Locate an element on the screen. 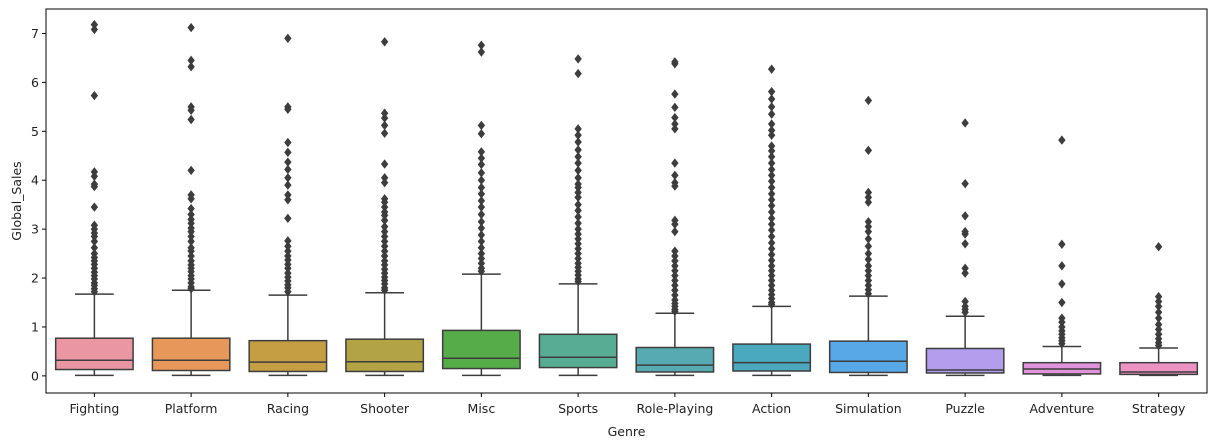 The image size is (1220, 448). x-tick-label: Role-Playing is located at coordinates (674, 408).